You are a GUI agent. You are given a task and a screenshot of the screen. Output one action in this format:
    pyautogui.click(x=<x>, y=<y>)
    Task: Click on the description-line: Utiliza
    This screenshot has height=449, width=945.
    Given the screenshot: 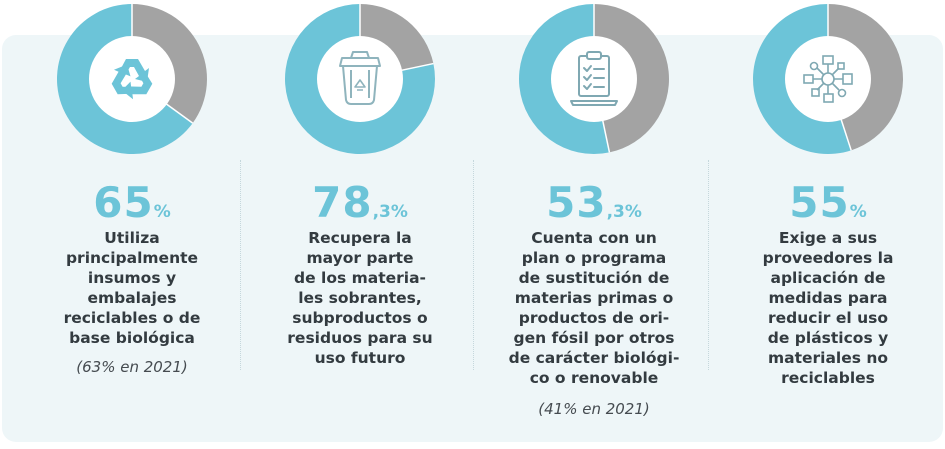 What is the action you would take?
    pyautogui.click(x=132, y=238)
    